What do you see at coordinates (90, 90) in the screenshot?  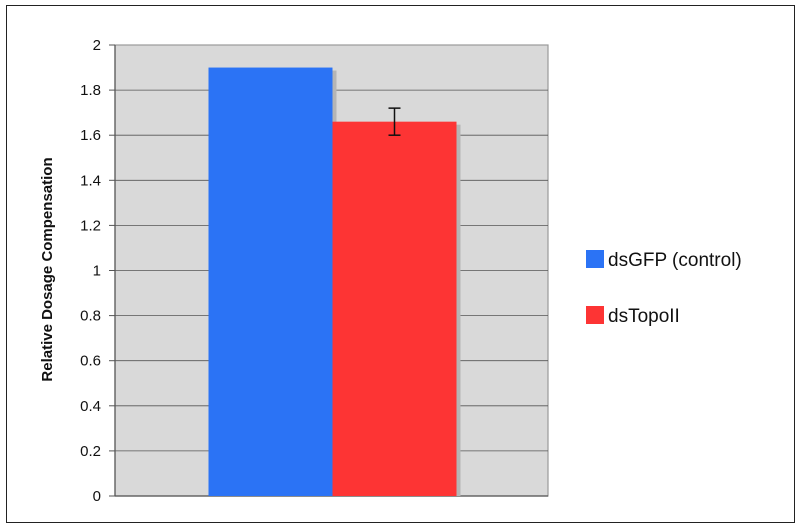 I see `y-tick-label: 1.8` at bounding box center [90, 90].